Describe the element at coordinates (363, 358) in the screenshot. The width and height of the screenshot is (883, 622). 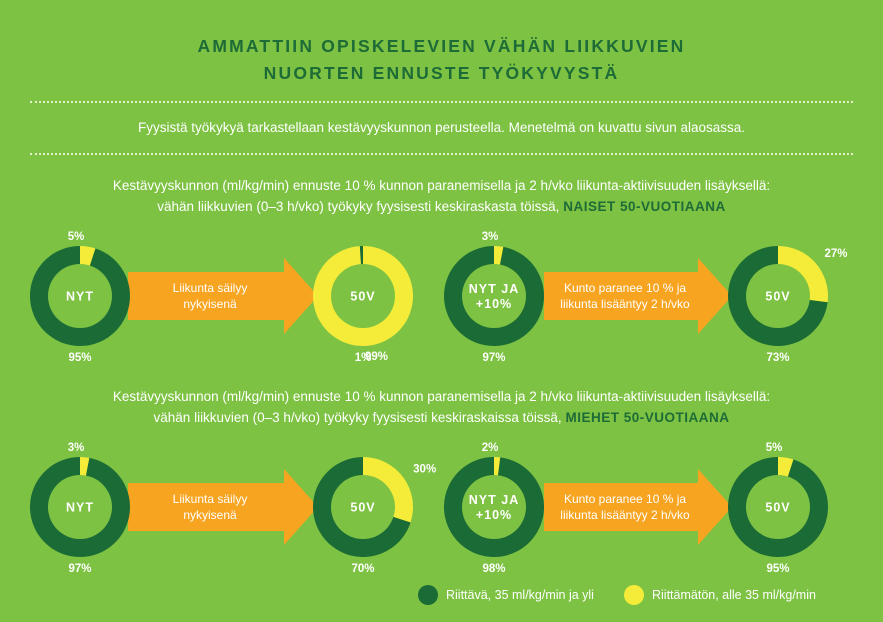
I see `women-s1-end-label-sufficient: 1%` at that location.